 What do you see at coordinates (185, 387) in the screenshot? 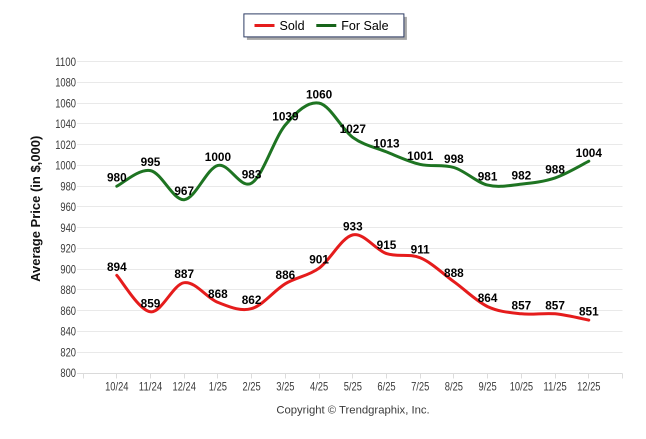
I see `svg-text: 12/24` at bounding box center [185, 387].